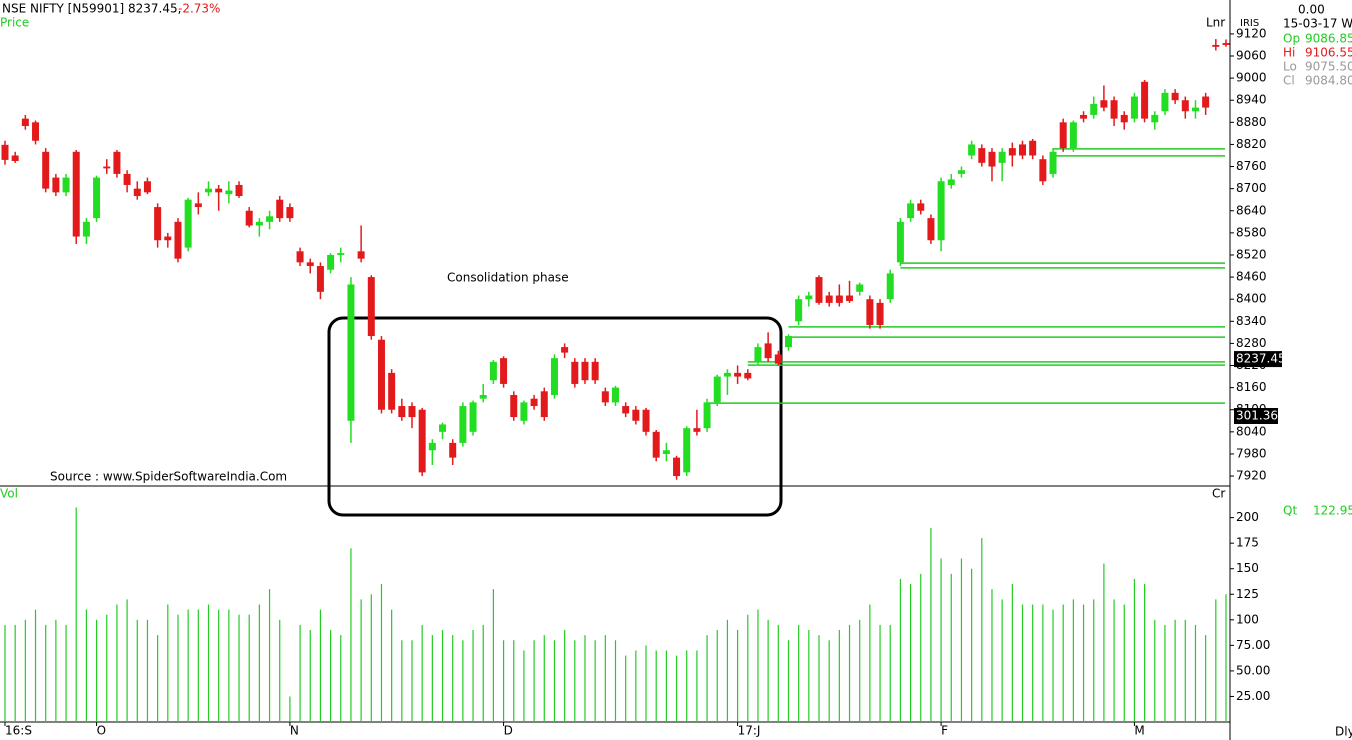 The height and width of the screenshot is (740, 1352). Describe the element at coordinates (1317, 24) in the screenshot. I see `date: 15-03-17 We` at that location.